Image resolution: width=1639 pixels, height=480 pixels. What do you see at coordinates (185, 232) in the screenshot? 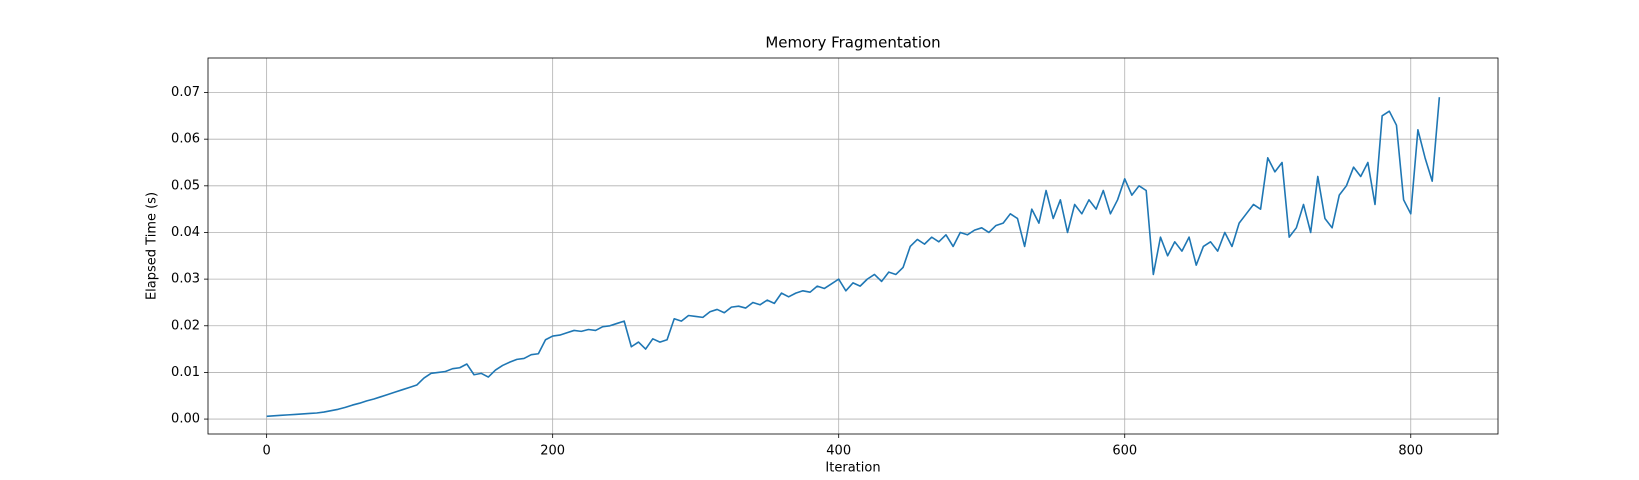
I see `y-tick-label: 0.04` at bounding box center [185, 232].